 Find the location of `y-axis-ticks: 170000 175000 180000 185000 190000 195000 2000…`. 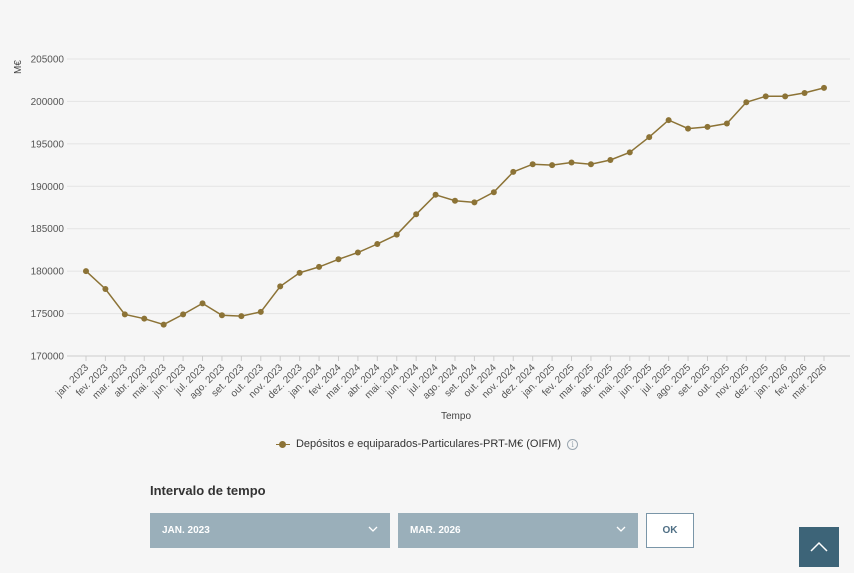

y-axis-ticks: 170000 175000 180000 185000 190000 195000 2000… is located at coordinates (48, 209).